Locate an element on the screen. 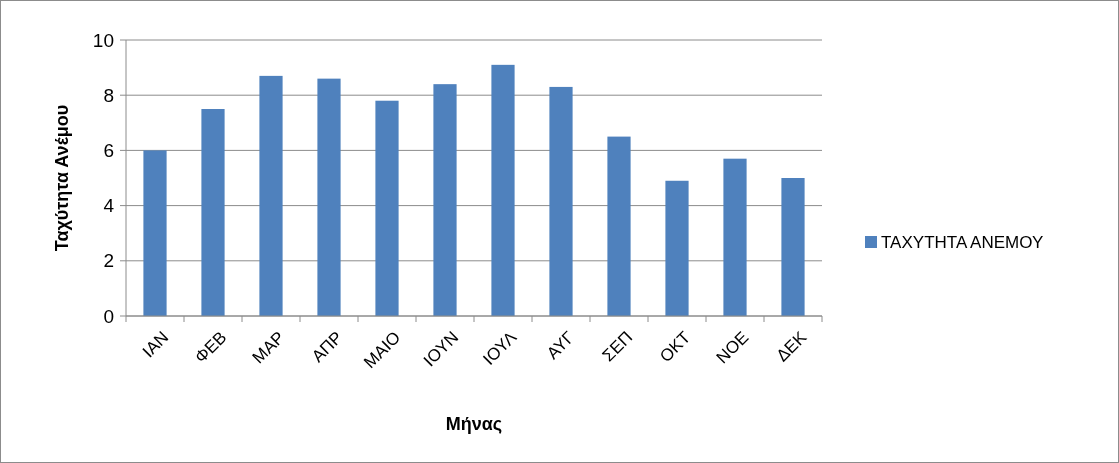 This screenshot has height=463, width=1119. y-tick-label: 8 is located at coordinates (108, 95).